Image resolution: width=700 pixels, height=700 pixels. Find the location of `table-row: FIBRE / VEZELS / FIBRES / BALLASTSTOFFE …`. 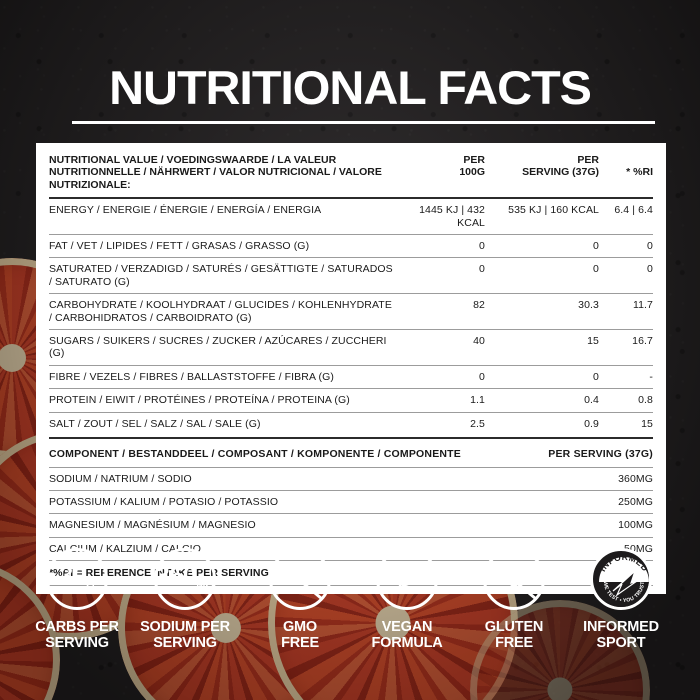

table-row: FIBRE / VEZELS / FIBRES / BALLASTSTOFFE … is located at coordinates (351, 376).